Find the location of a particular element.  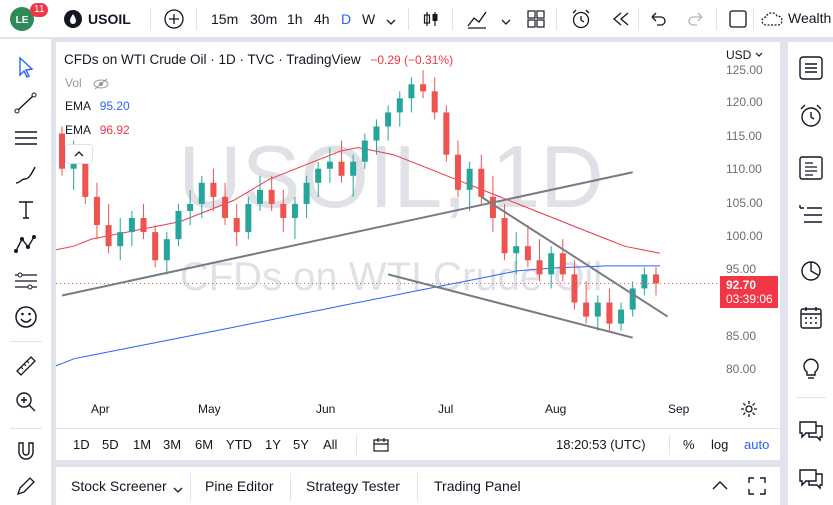

redo-button is located at coordinates (696, 21).